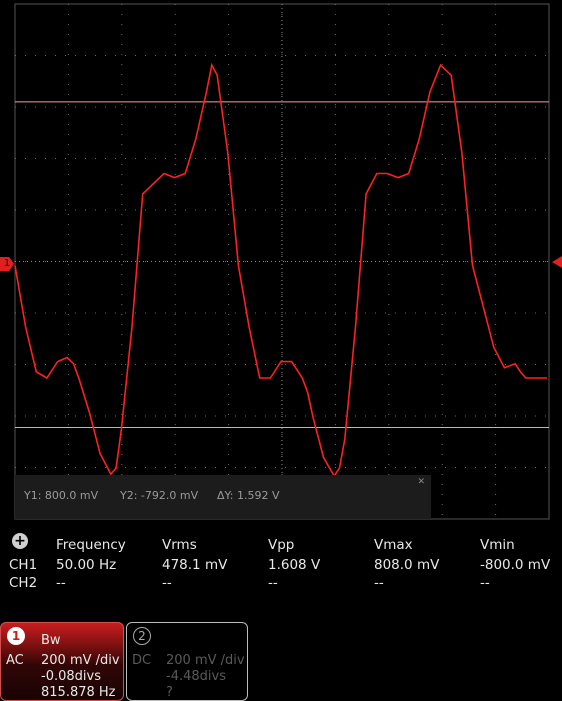 The height and width of the screenshot is (701, 562). What do you see at coordinates (195, 565) in the screenshot?
I see `meas-ch1-vrms: 478.1 mV` at bounding box center [195, 565].